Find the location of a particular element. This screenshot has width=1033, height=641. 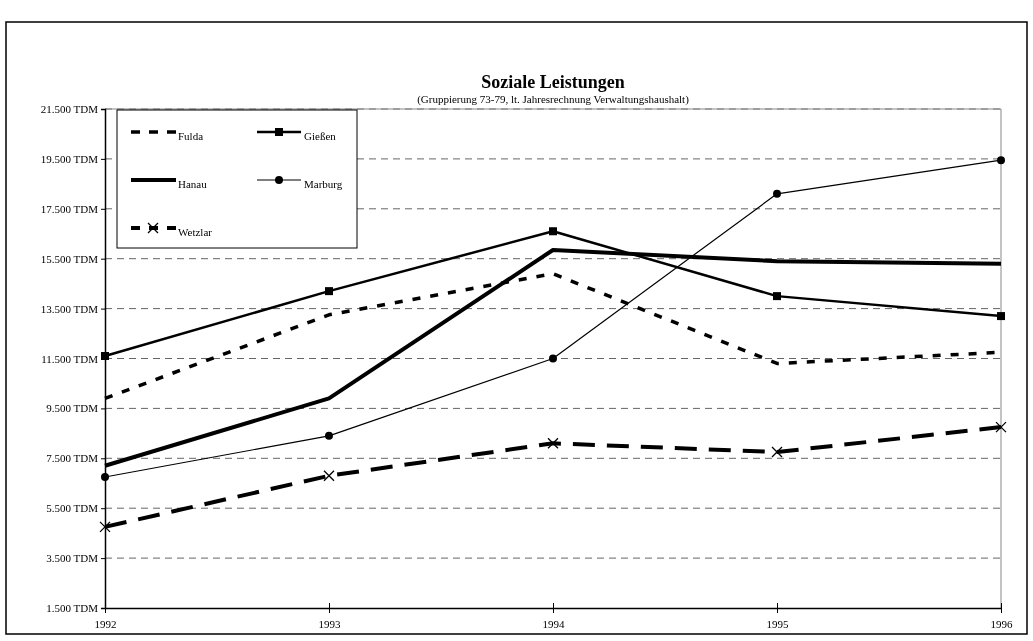

legend-label: Wetzlar is located at coordinates (195, 232).